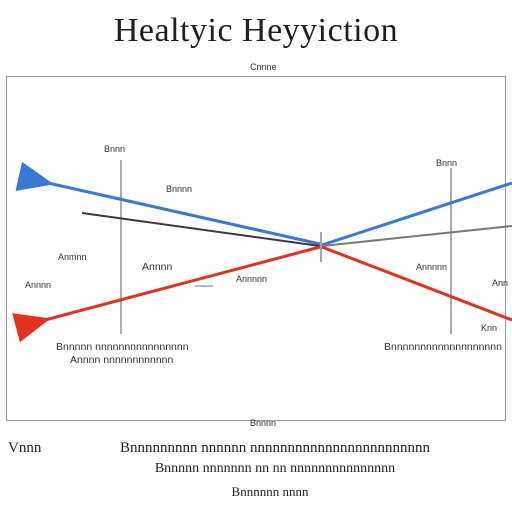 This screenshot has width=512, height=512. I want to click on bottom-axis-label: Bnnnn, so click(263, 423).